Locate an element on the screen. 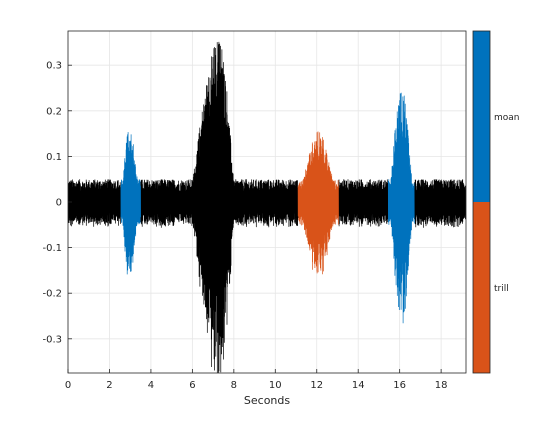 Image resolution: width=560 pixels, height=424 pixels. colorbar-label-trill: trill is located at coordinates (501, 289).